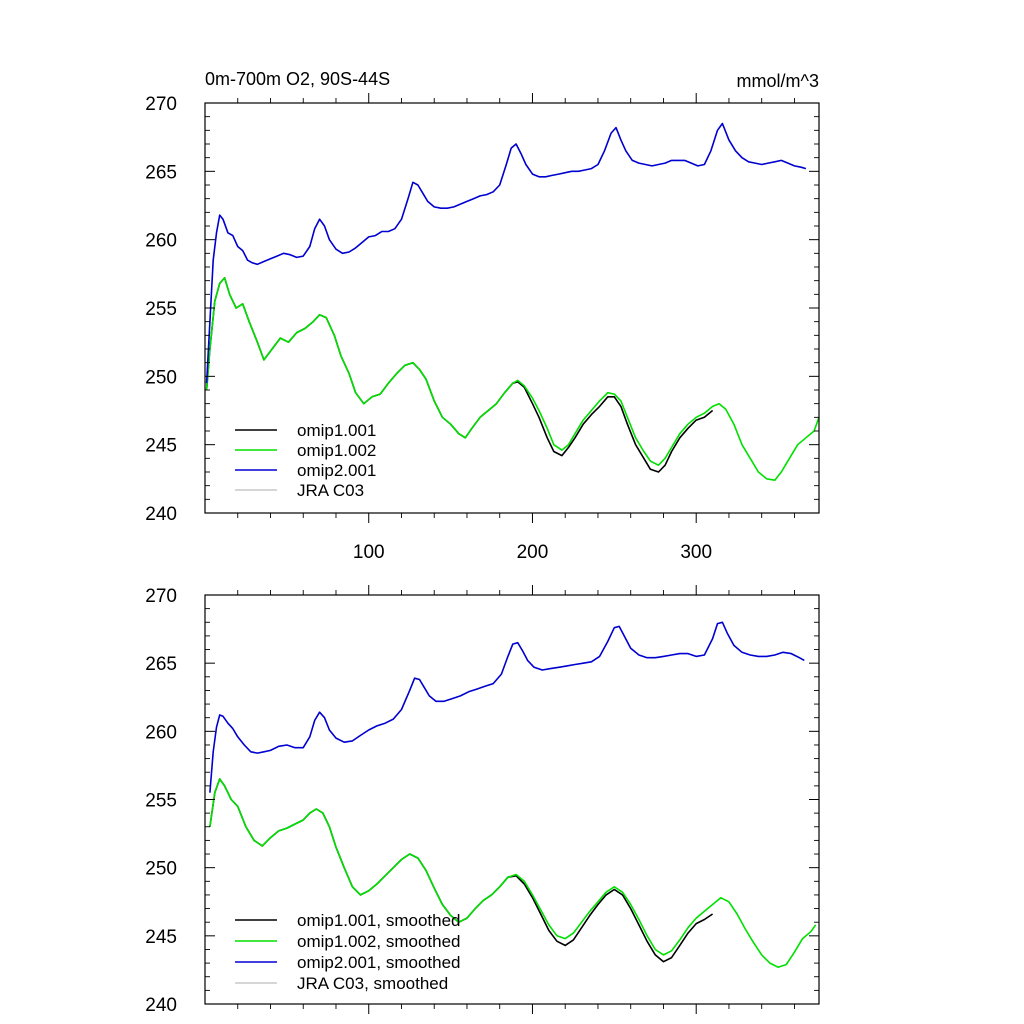 The width and height of the screenshot is (1024, 1024). I want to click on top-ytick-label-270: 270, so click(161, 104).